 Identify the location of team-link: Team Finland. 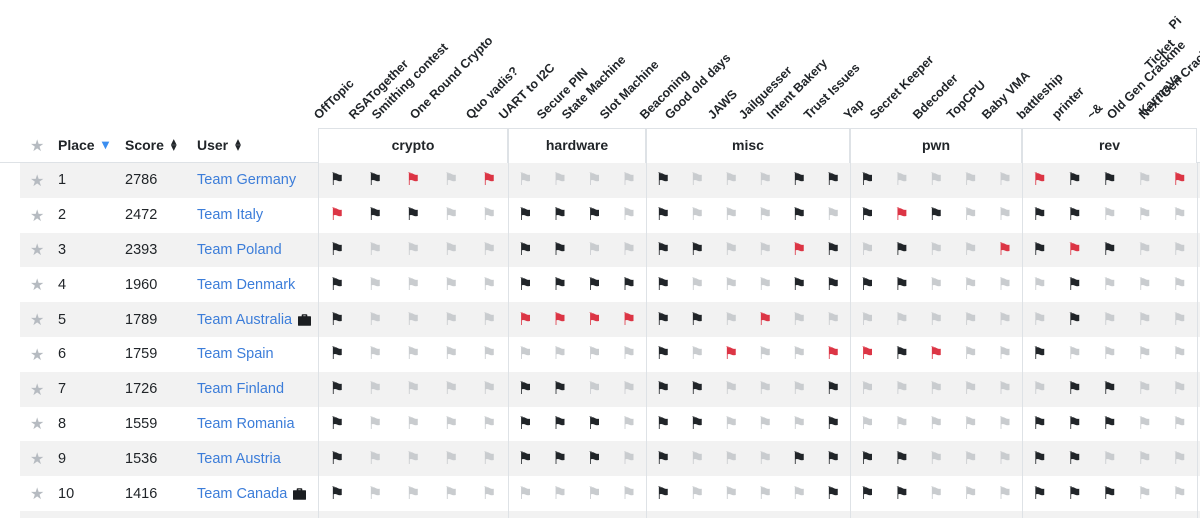
(241, 389).